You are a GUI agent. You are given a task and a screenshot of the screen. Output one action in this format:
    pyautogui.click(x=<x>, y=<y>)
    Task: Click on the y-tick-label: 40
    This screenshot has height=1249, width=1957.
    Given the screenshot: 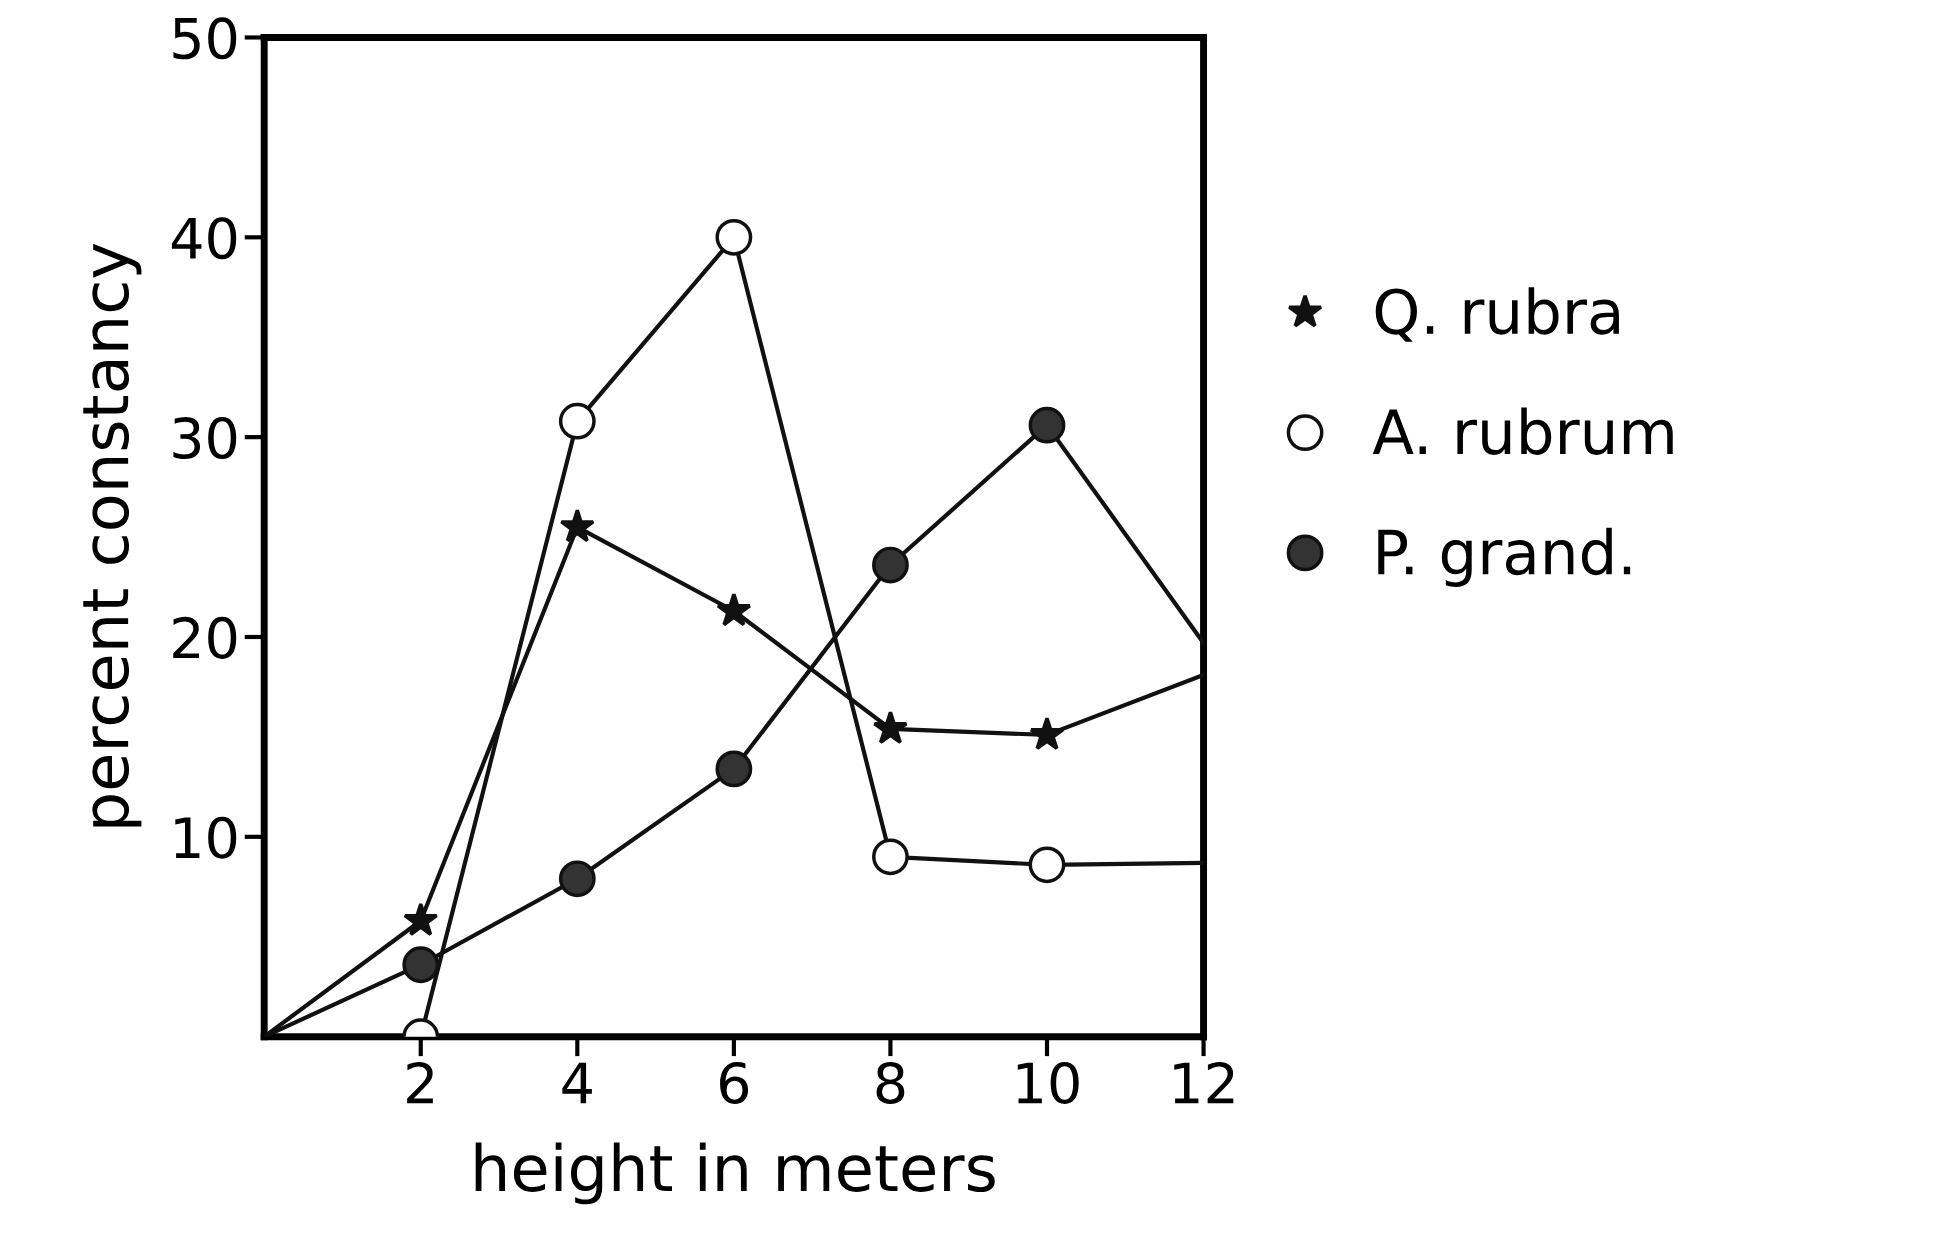 What is the action you would take?
    pyautogui.click(x=204, y=238)
    